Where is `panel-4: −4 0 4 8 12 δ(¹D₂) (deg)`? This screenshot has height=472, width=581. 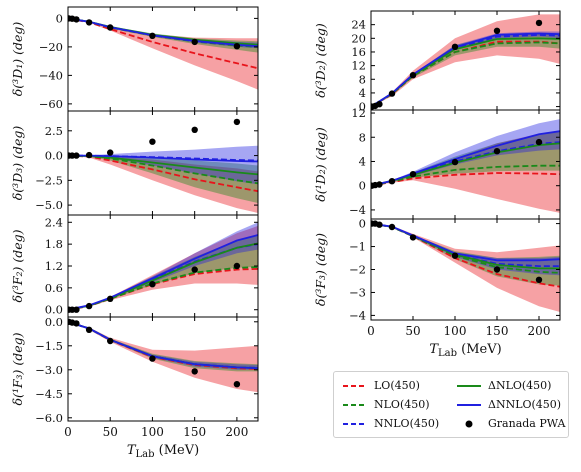
panel-4: −4 0 4 8 12 δ(¹D₂) (deg) is located at coordinates (437, 163).